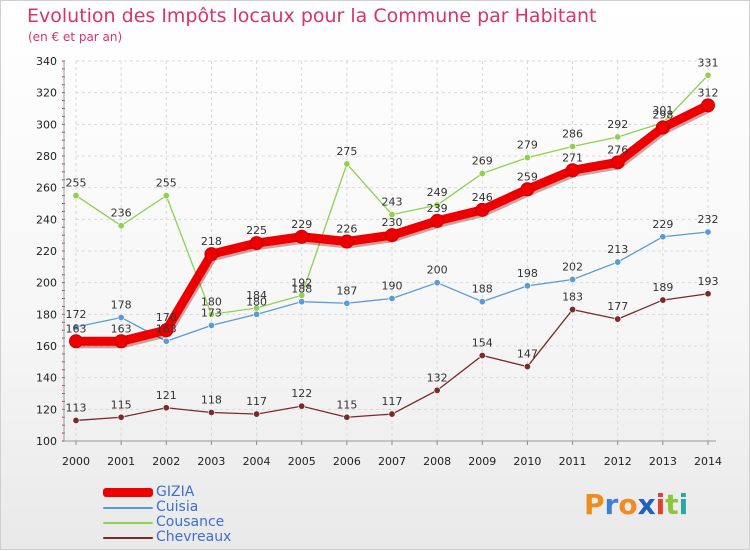 This screenshot has height=551, width=750. Describe the element at coordinates (617, 306) in the screenshot. I see `data-label-chevreaux: 177` at that location.